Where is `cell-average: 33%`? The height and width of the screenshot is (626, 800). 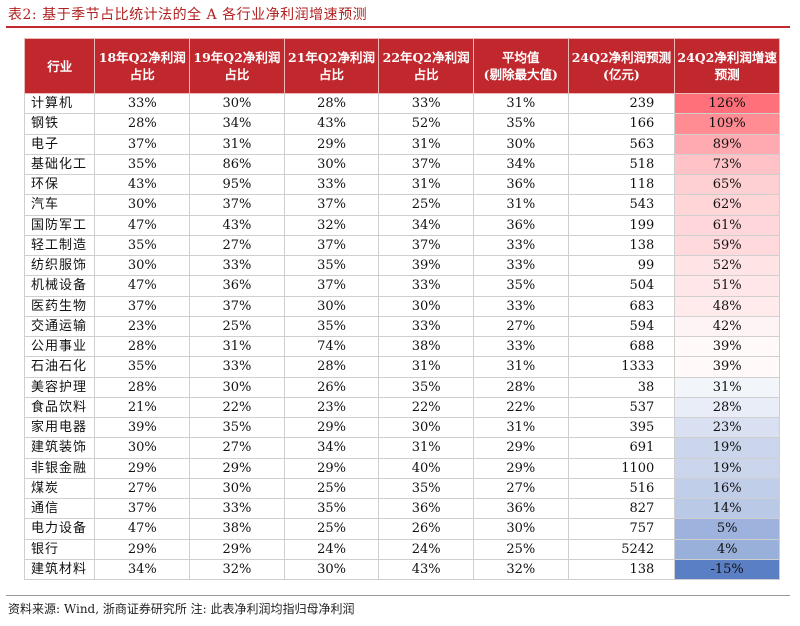 cell-average: 33% is located at coordinates (520, 265).